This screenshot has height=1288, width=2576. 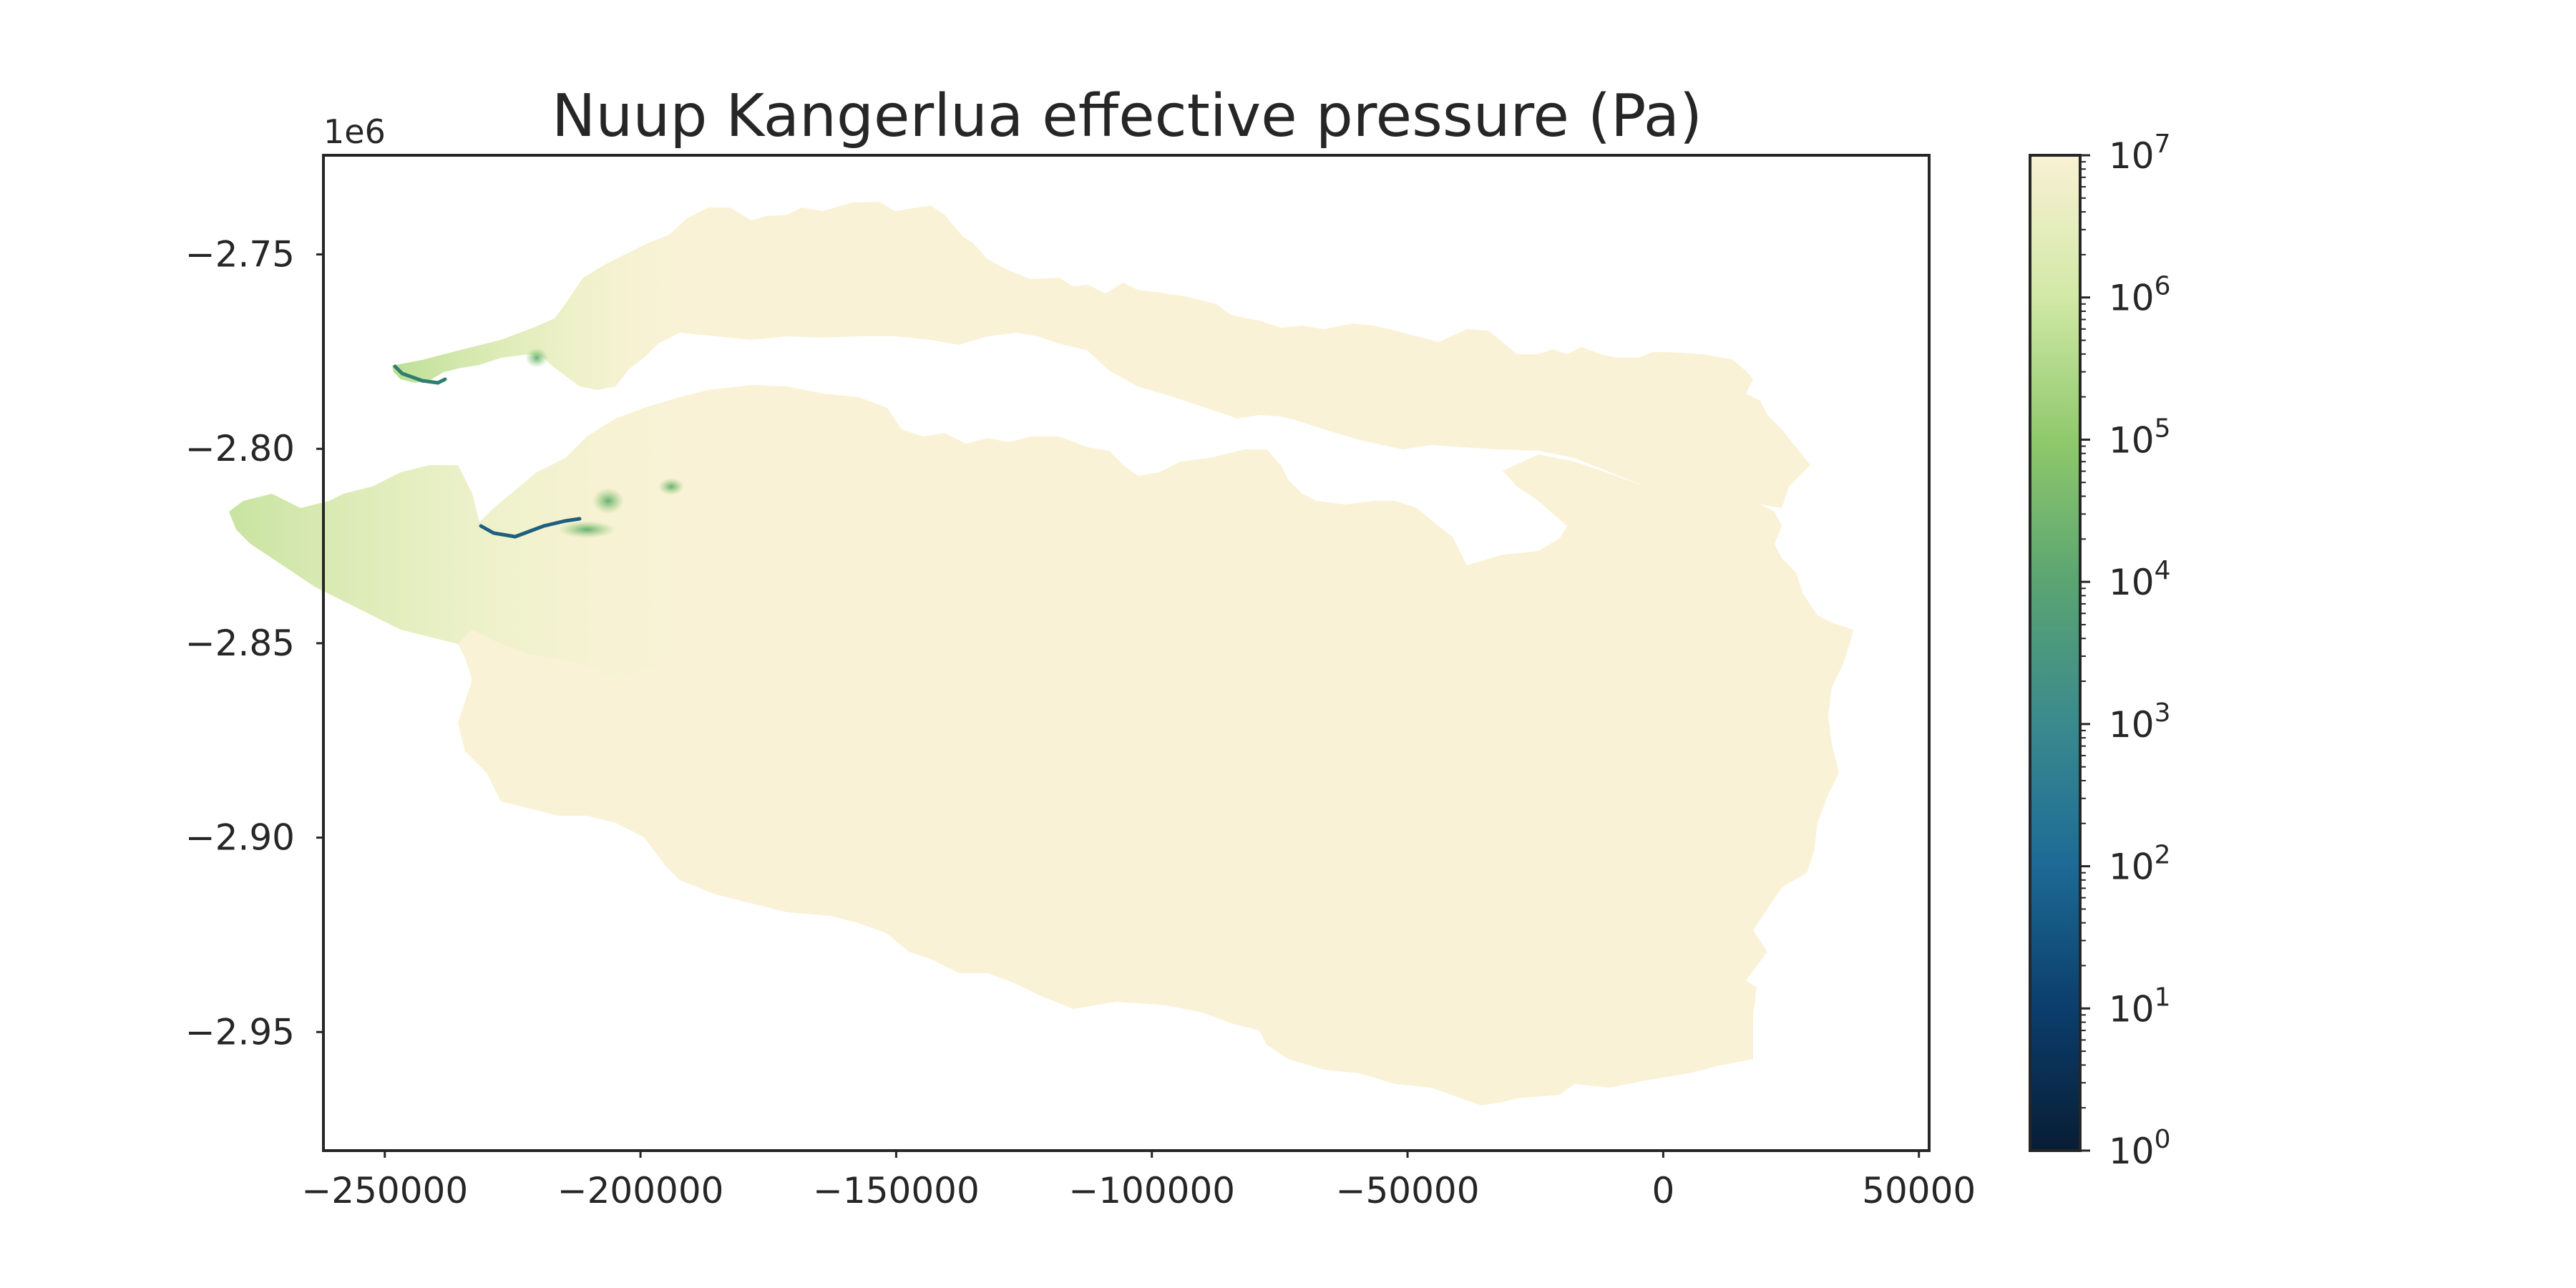 I want to click on y-tick-label: −2.75, so click(x=240, y=254).